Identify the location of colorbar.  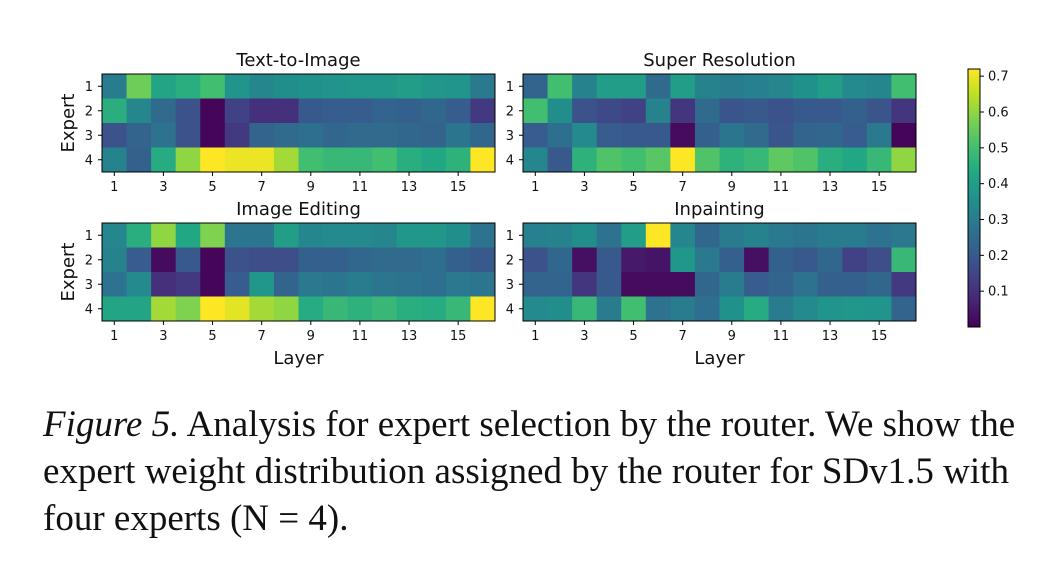
(974, 198).